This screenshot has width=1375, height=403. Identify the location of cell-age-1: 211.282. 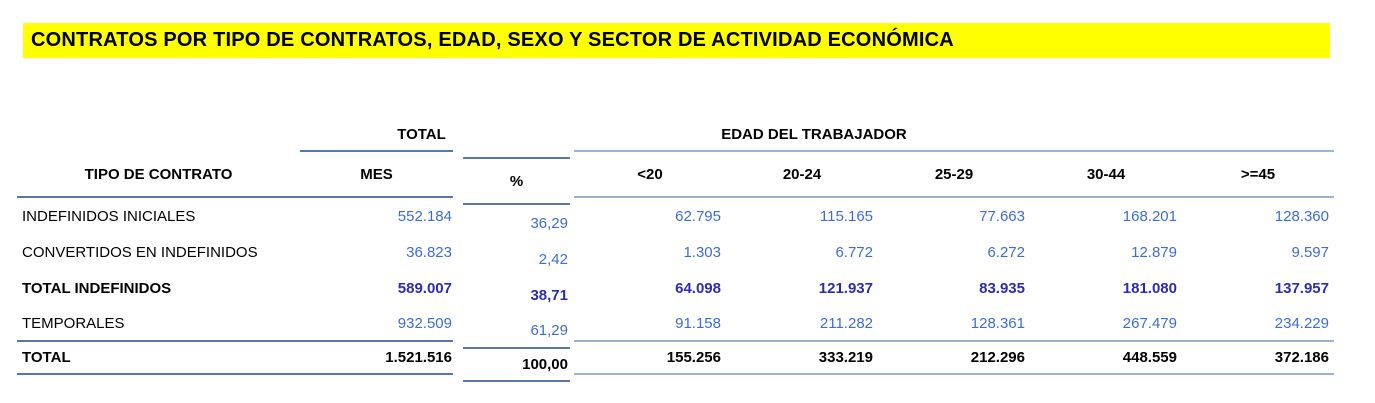
(802, 324).